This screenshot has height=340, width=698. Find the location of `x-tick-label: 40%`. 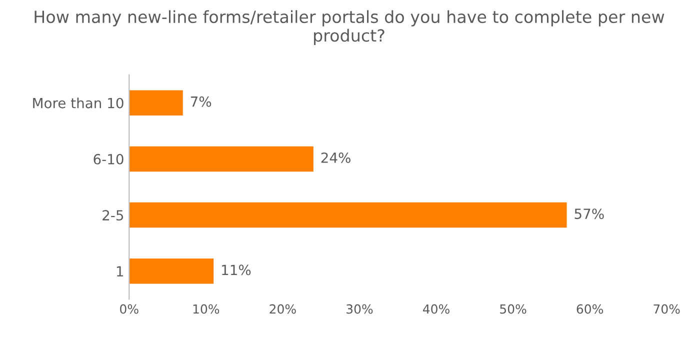

x-tick-label: 40% is located at coordinates (436, 309).